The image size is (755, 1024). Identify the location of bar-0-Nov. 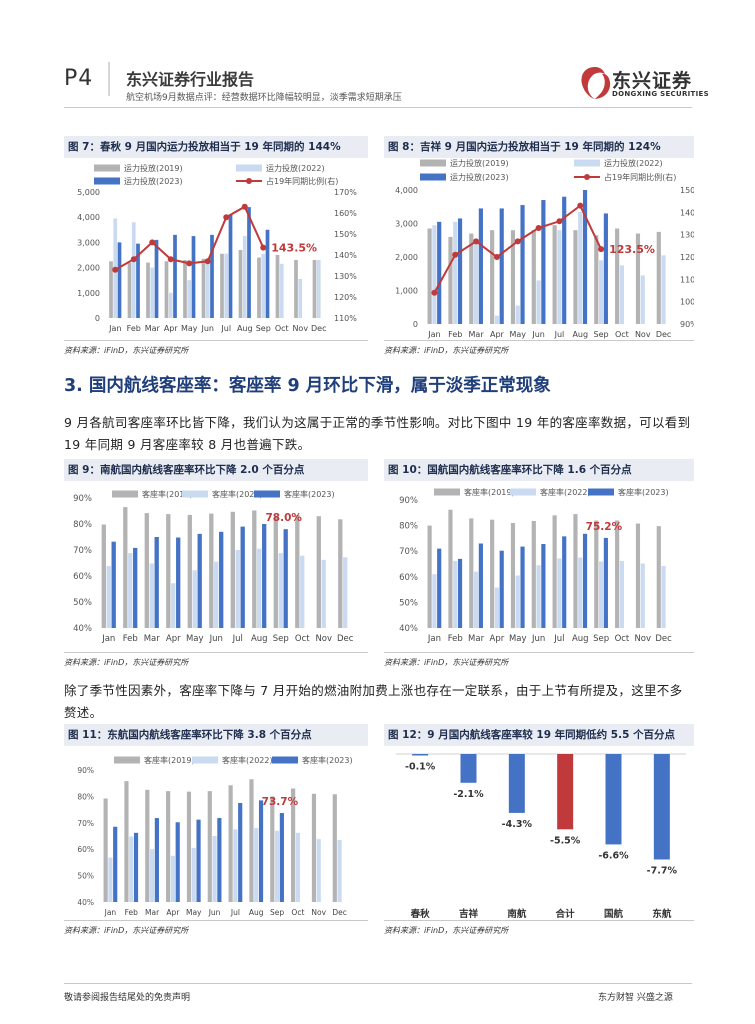
(638, 575).